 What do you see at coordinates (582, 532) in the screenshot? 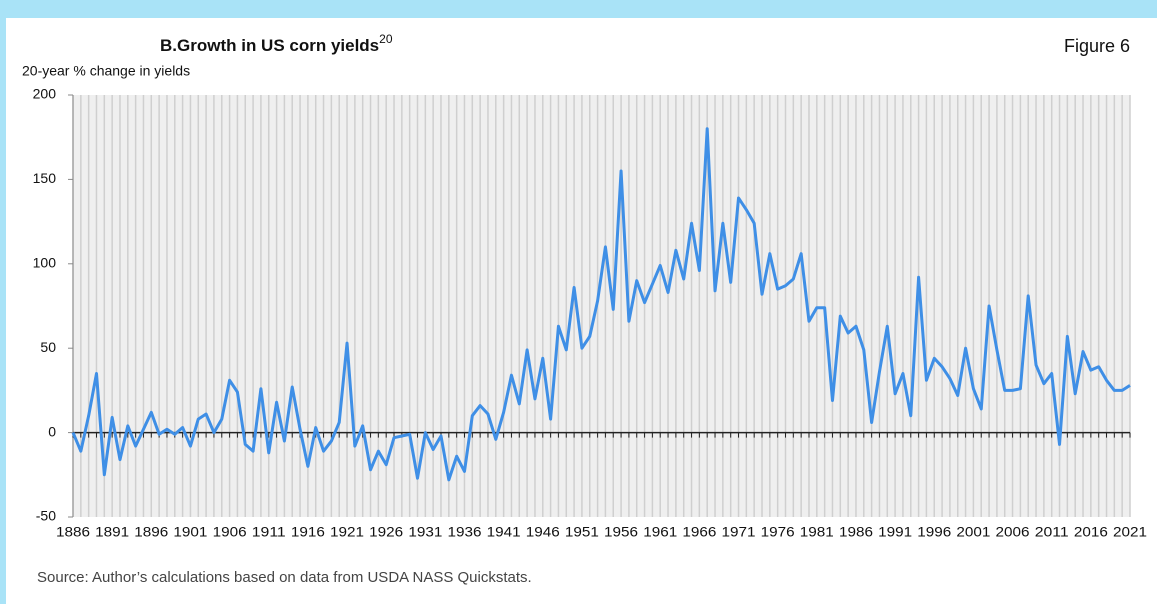
I see `x-tick-label: 1951` at bounding box center [582, 532].